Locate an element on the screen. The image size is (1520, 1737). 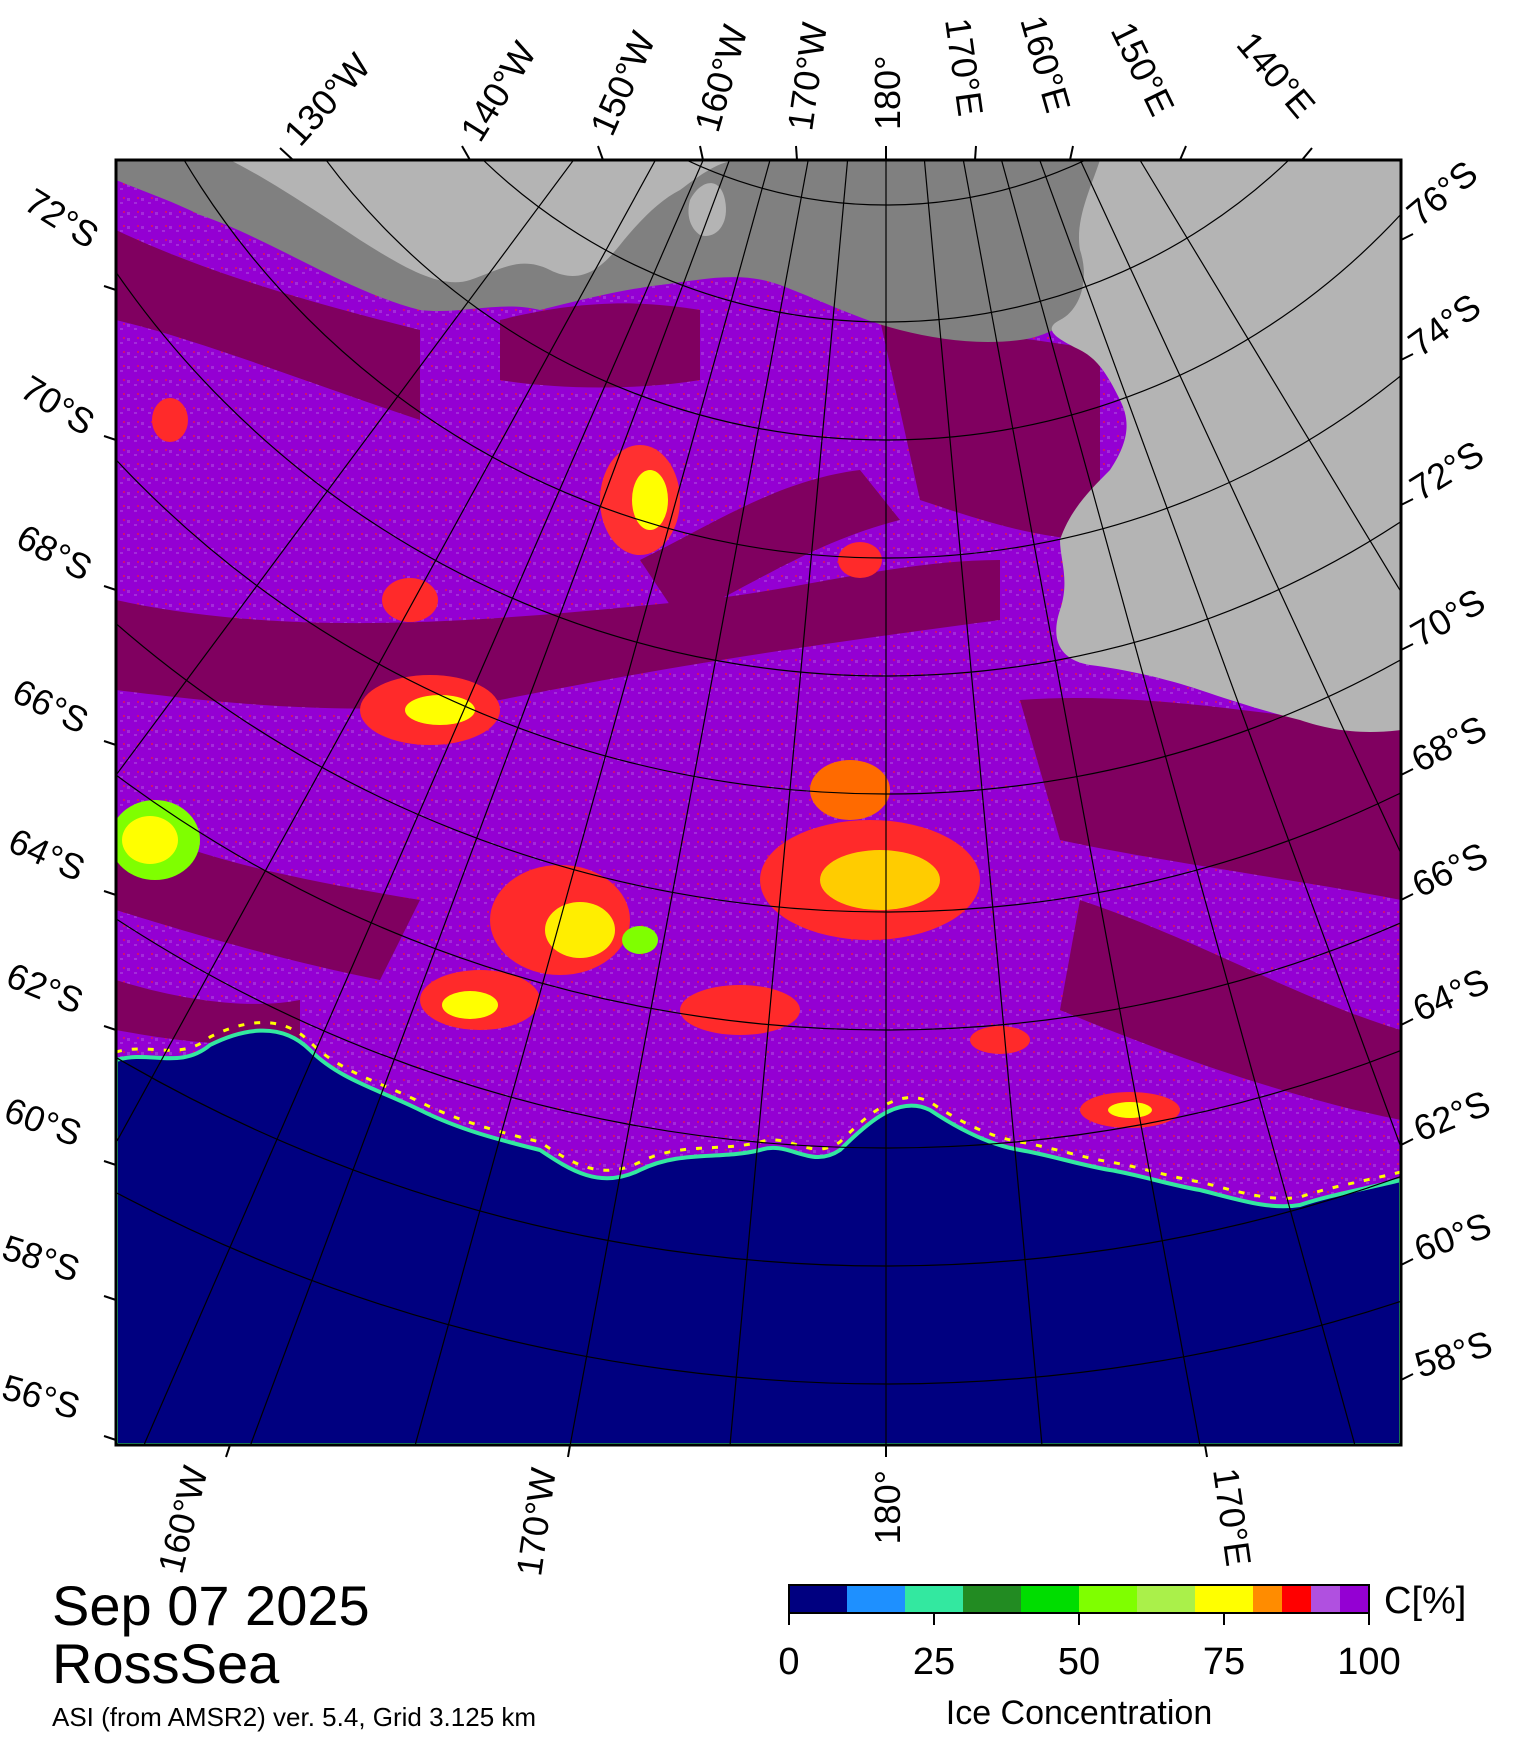
source-label: ASI (from AMSR2) ver. 5.4, Grid 3.125 km is located at coordinates (294, 1717).